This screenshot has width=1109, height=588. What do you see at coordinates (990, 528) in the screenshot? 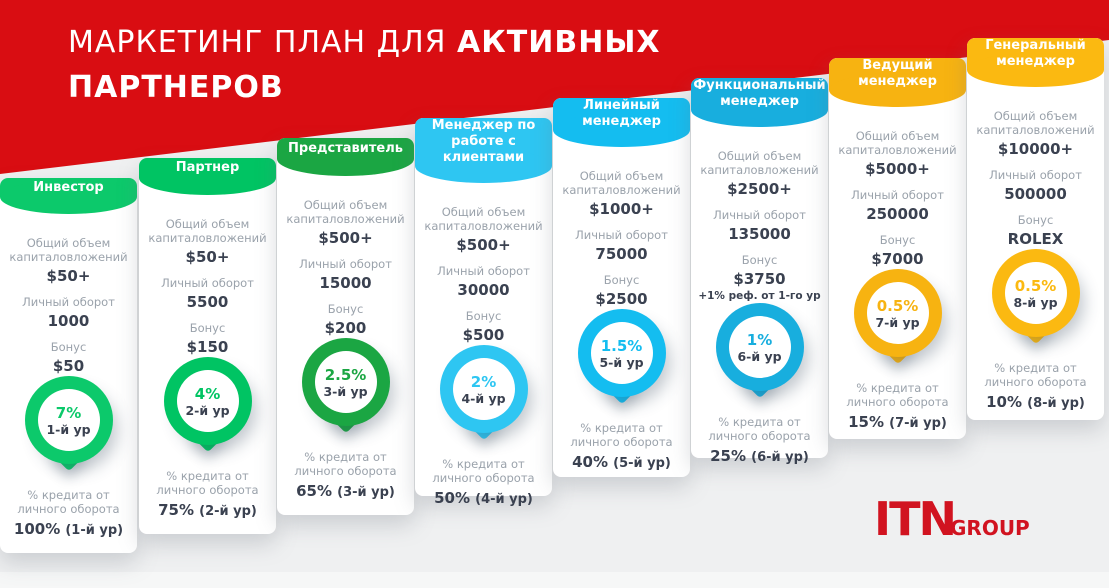
I see `logo-group-text: GROUP` at bounding box center [990, 528].